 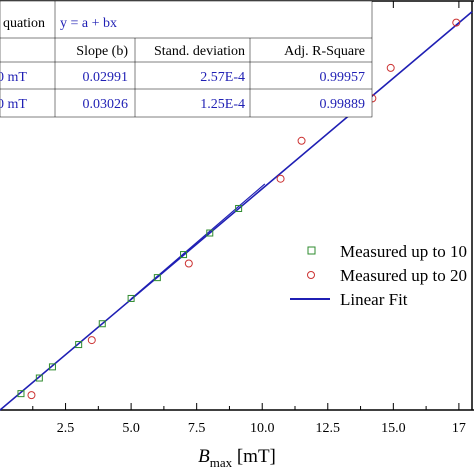 What do you see at coordinates (102, 51) in the screenshot?
I see `fit-table-col-slope: Slope (b)` at bounding box center [102, 51].